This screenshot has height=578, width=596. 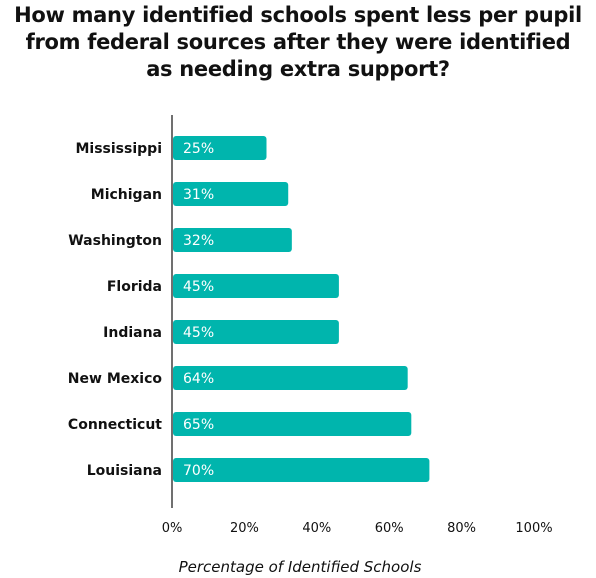 What do you see at coordinates (126, 195) in the screenshot?
I see `category-label: Michigan` at bounding box center [126, 195].